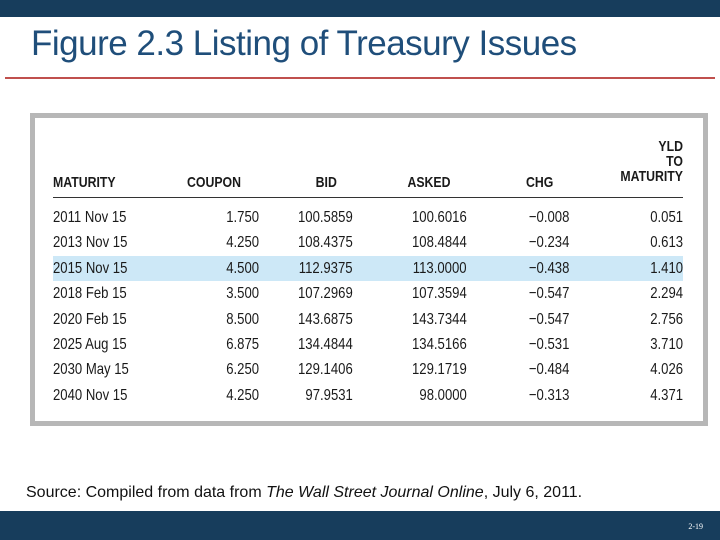  I want to click on bottom-bar: 2-19, so click(360, 525).